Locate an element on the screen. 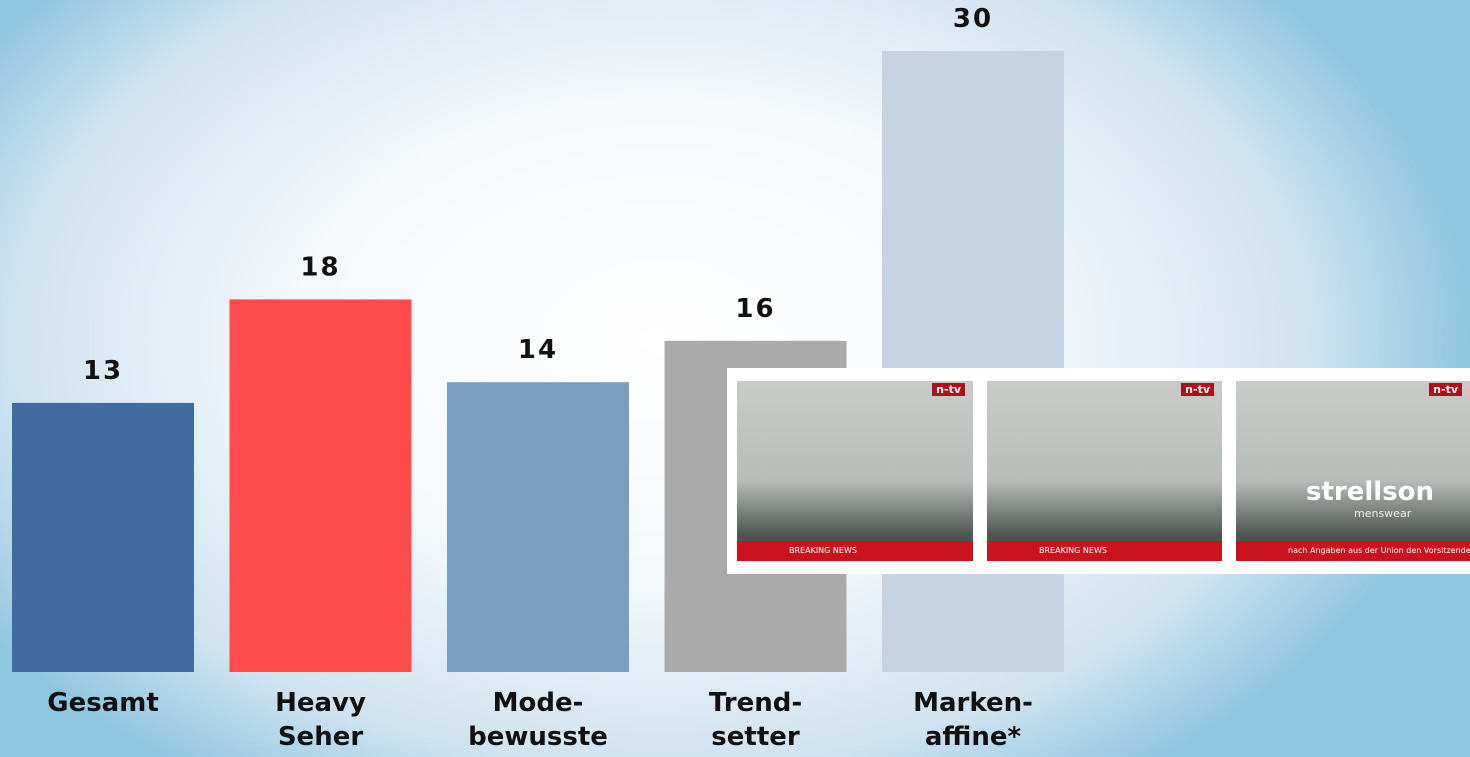 The height and width of the screenshot is (757, 1470). value-label: 13 is located at coordinates (103, 371).